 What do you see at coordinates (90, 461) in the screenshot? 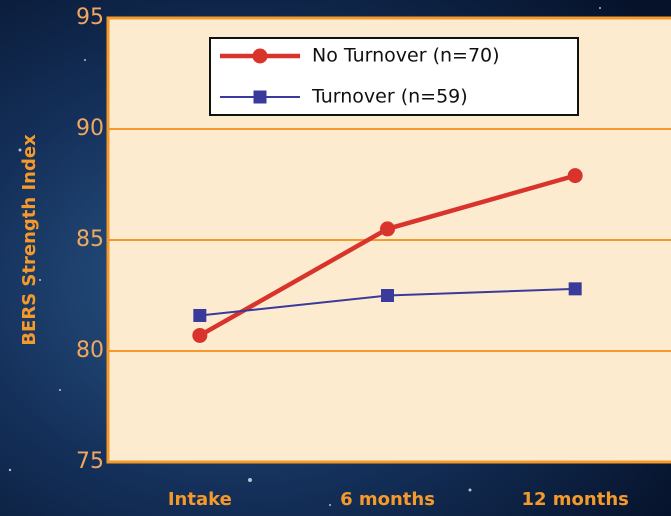
I see `y-tick-label: 75` at bounding box center [90, 461].